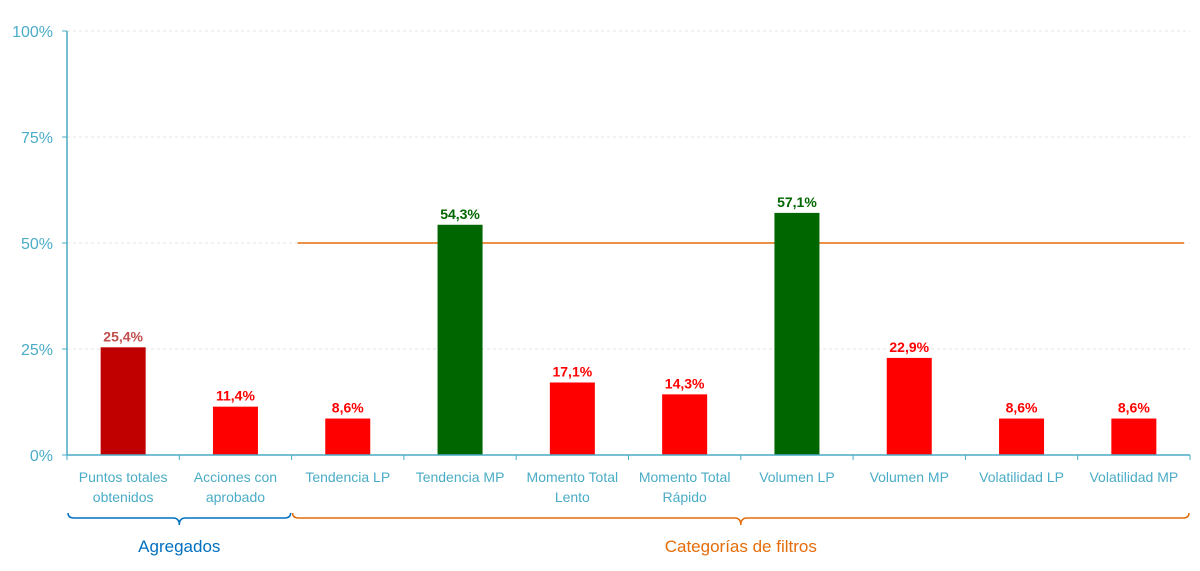  Describe the element at coordinates (32, 32) in the screenshot. I see `y-tick-label: 100%` at that location.